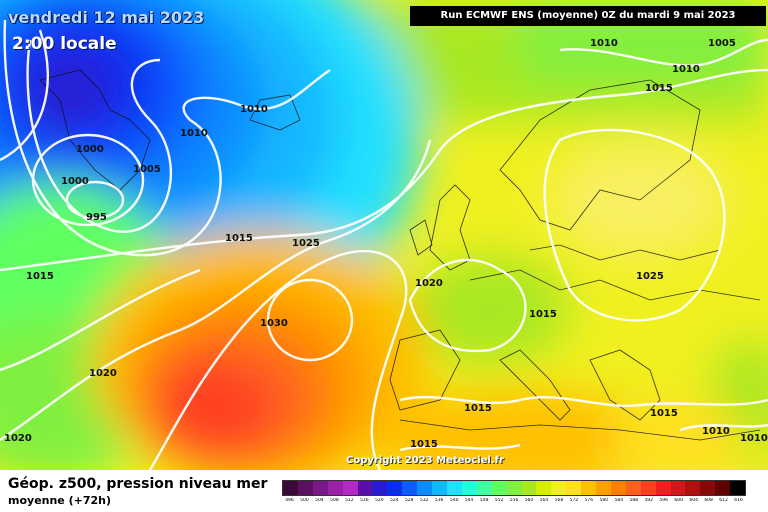  What do you see at coordinates (379, 500) in the screenshot?
I see `legend-tick-label: 520` at bounding box center [379, 500].